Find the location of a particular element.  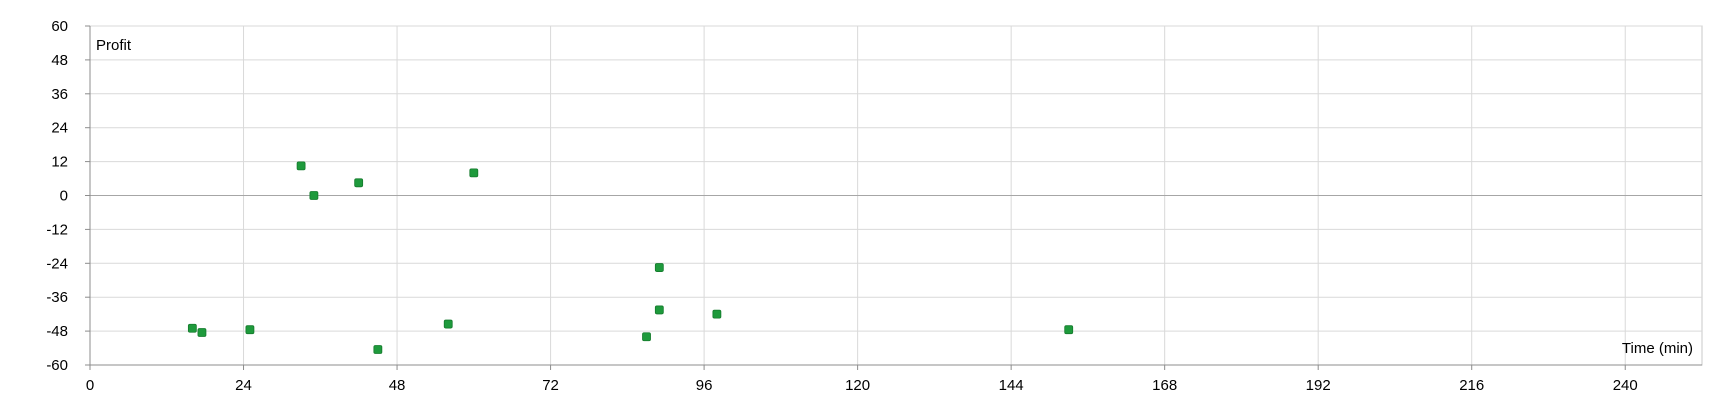

x-tick-label: 144 is located at coordinates (1011, 385).